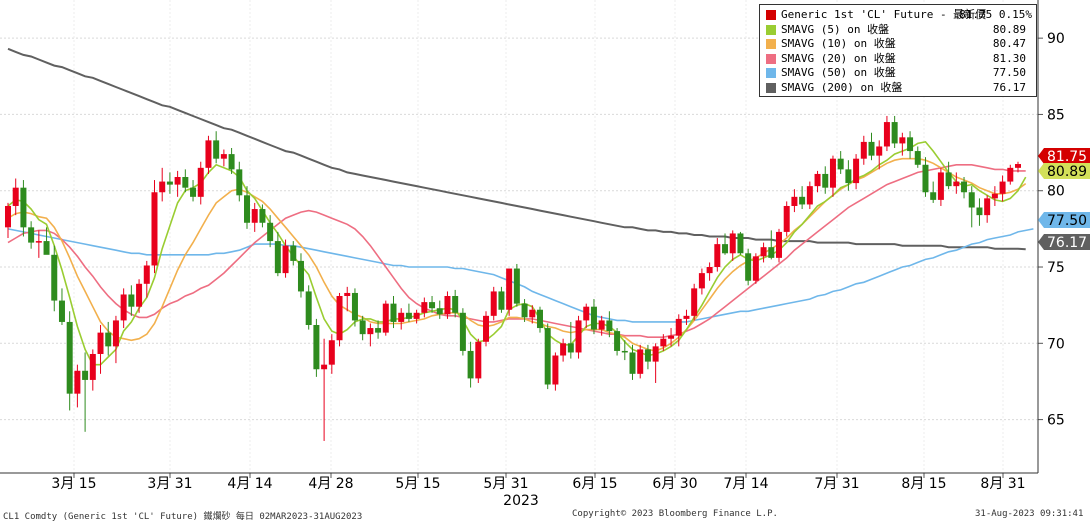 This screenshot has width=1090, height=523. Describe the element at coordinates (1009, 29) in the screenshot. I see `legend-value: 80.89` at that location.